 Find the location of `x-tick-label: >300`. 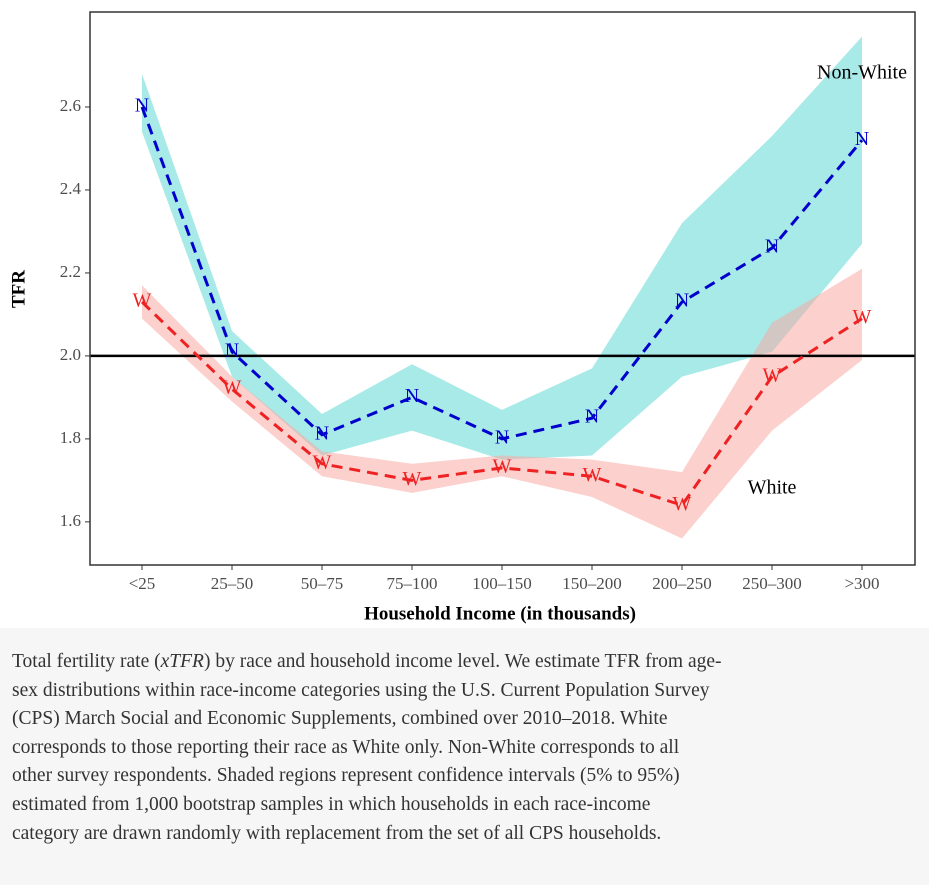

x-tick-label: >300 is located at coordinates (861, 583).